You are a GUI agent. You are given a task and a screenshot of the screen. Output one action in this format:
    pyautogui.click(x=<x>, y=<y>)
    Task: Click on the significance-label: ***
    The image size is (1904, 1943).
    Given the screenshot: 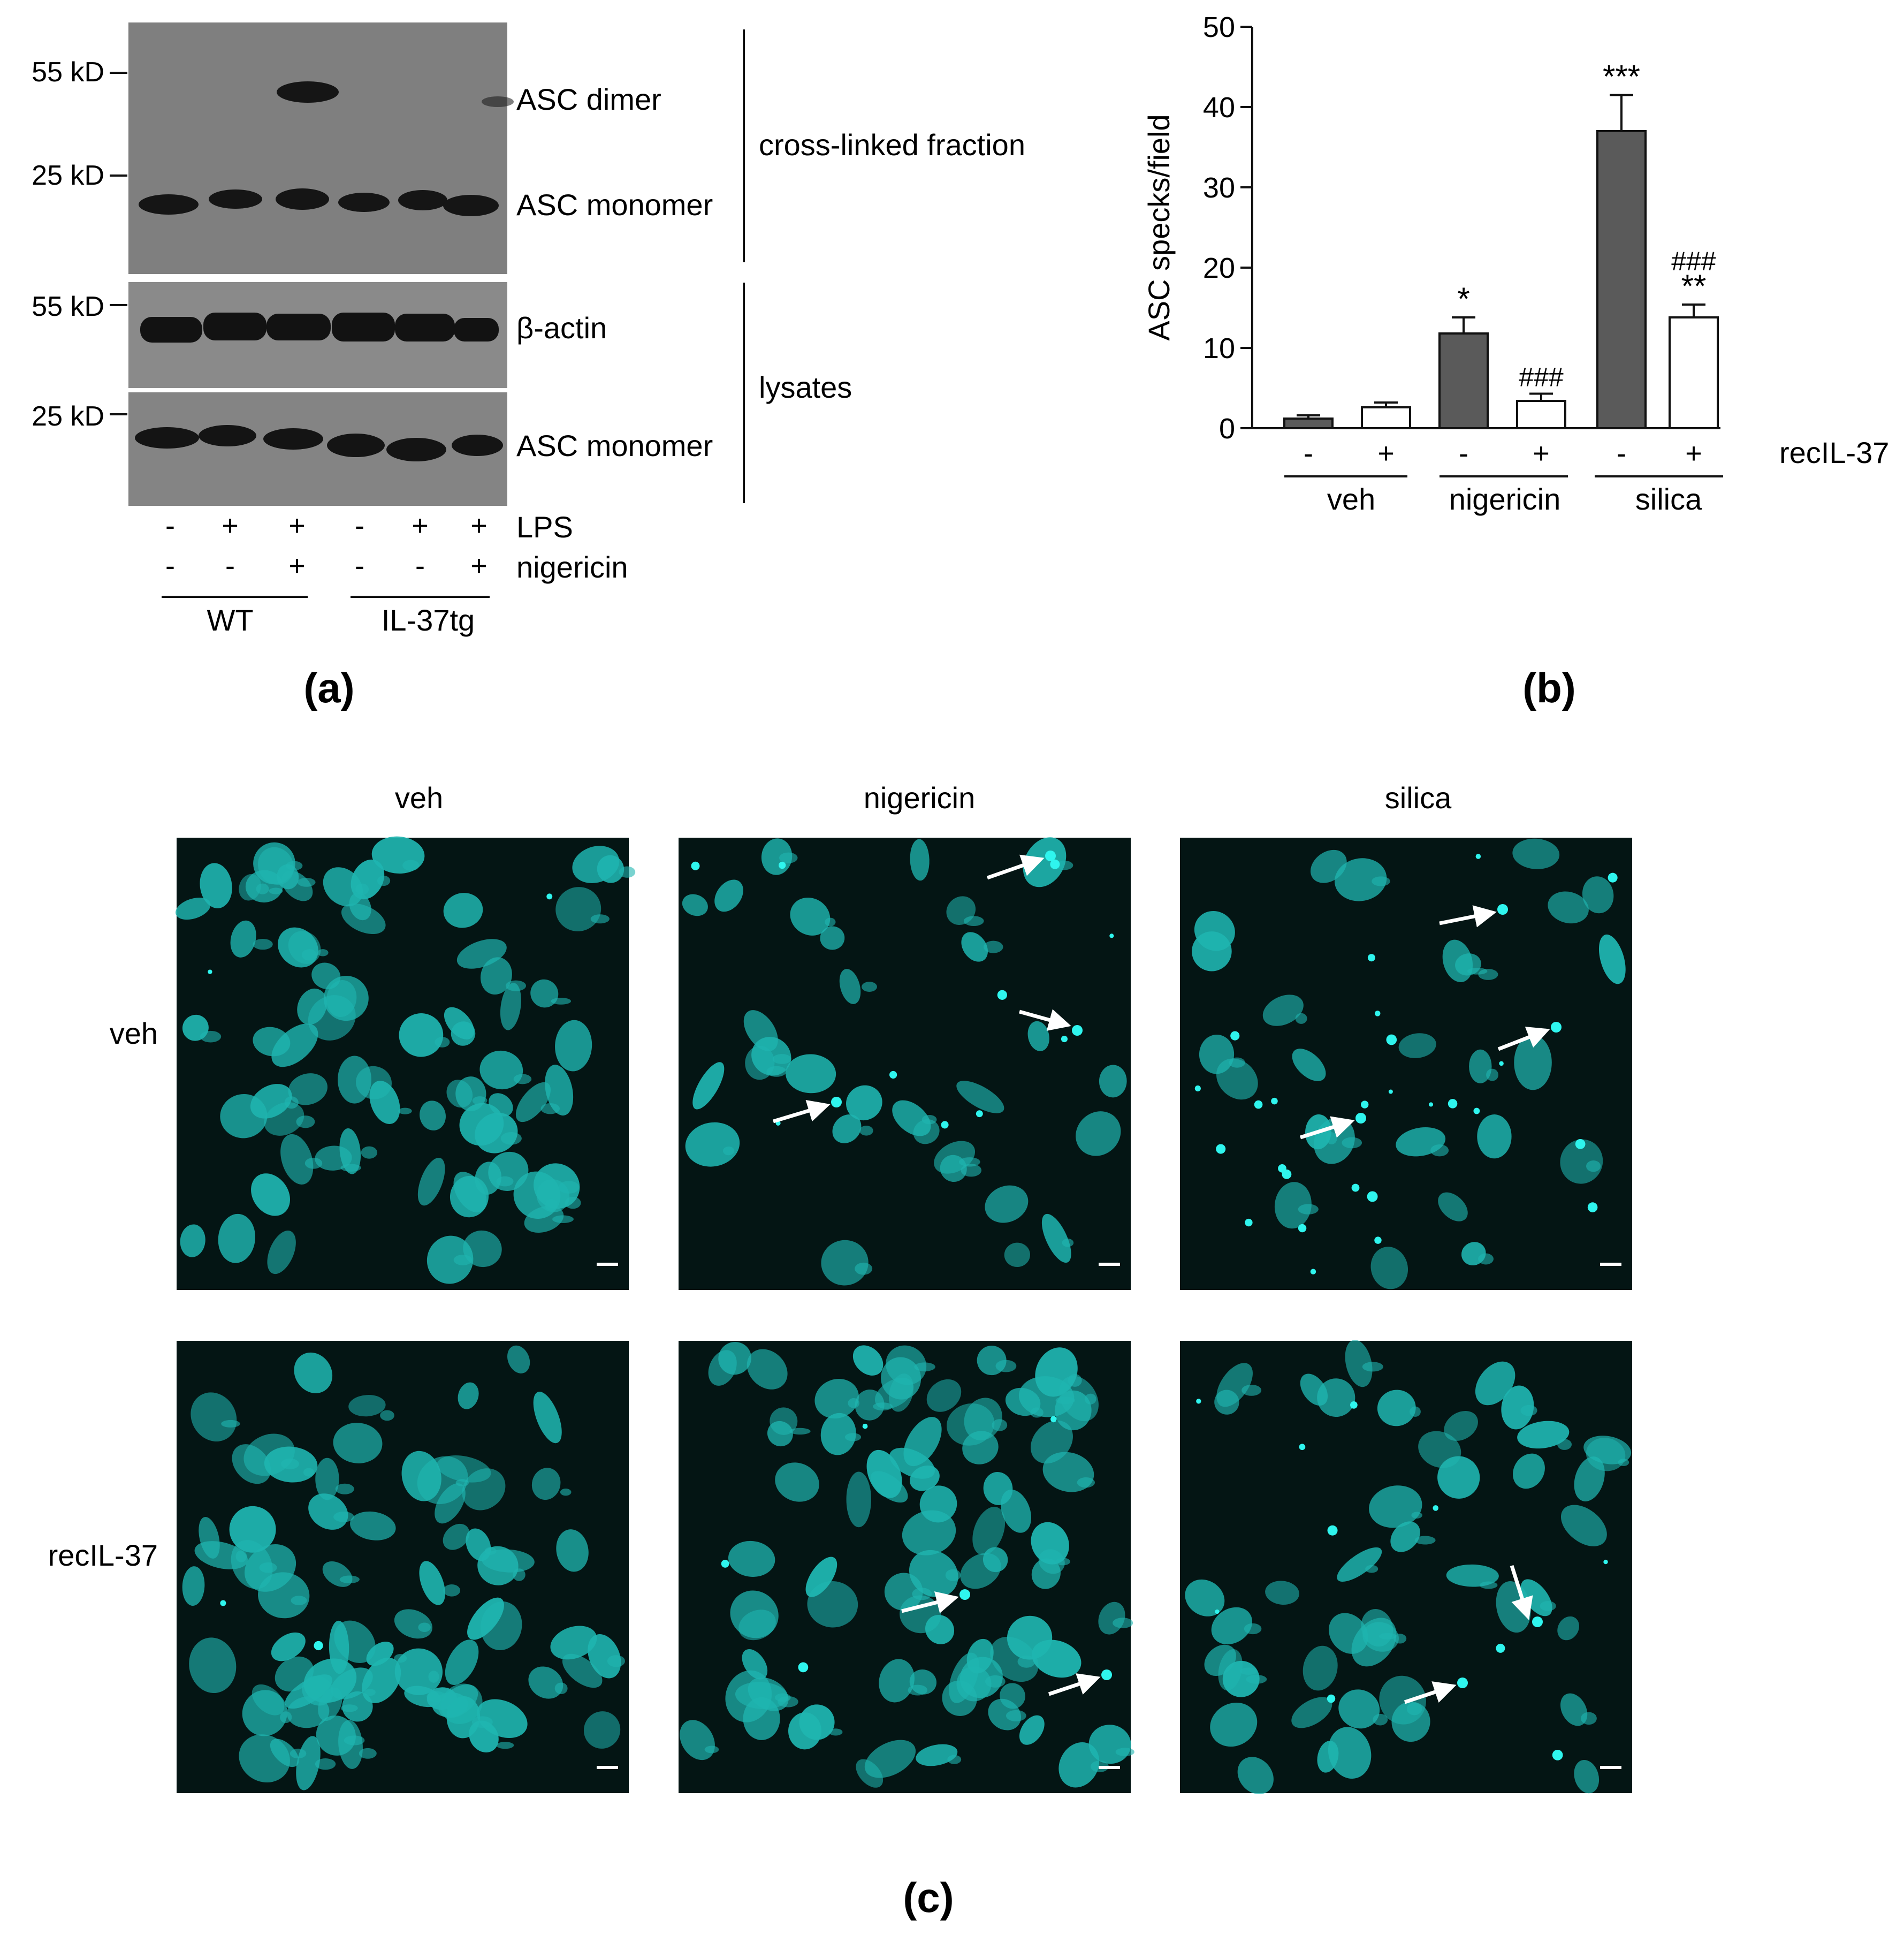 What is the action you would take?
    pyautogui.click(x=1622, y=77)
    